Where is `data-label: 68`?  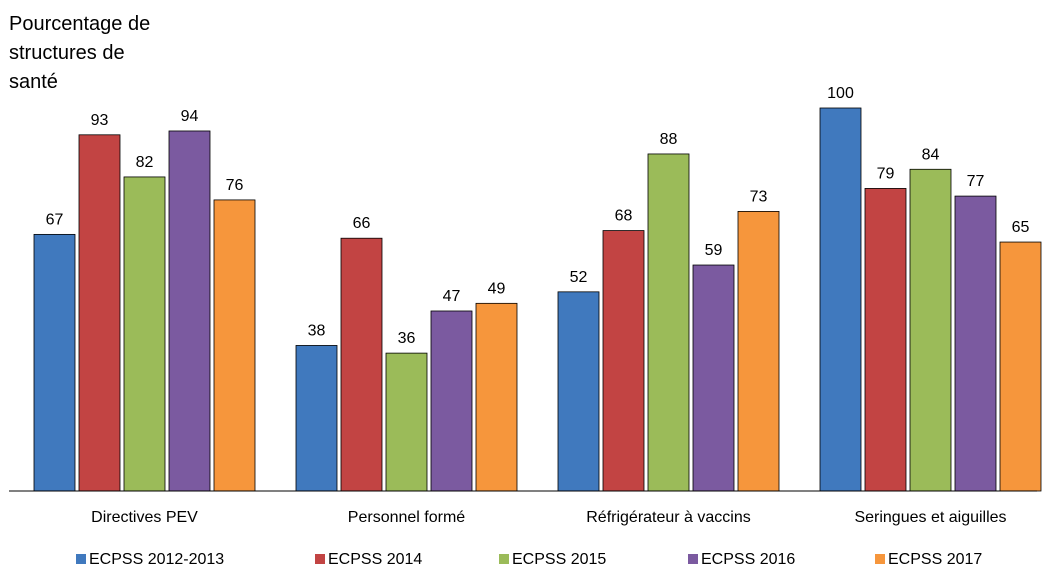 data-label: 68 is located at coordinates (624, 216).